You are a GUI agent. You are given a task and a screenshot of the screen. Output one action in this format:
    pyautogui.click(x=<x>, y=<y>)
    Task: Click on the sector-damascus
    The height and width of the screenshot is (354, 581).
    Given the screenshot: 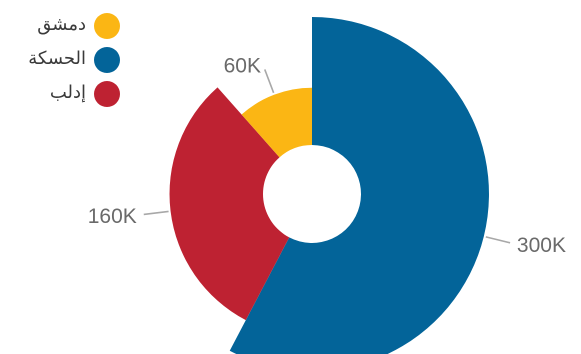 What is the action you would take?
    pyautogui.click(x=276, y=122)
    